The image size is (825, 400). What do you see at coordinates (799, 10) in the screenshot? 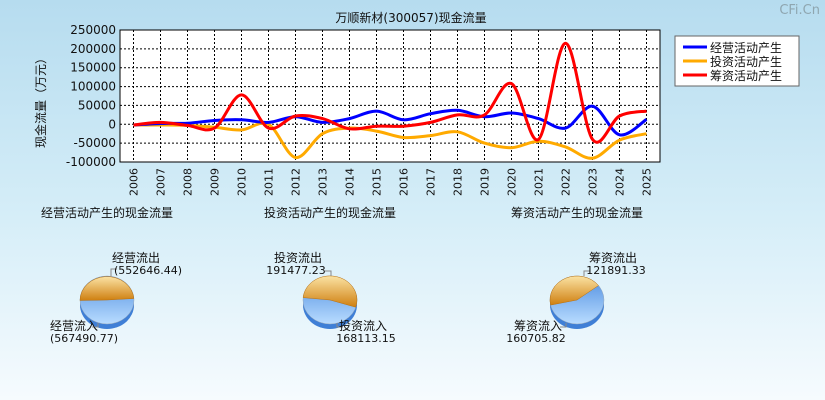
I see `watermark: CFi.Cn` at bounding box center [799, 10].